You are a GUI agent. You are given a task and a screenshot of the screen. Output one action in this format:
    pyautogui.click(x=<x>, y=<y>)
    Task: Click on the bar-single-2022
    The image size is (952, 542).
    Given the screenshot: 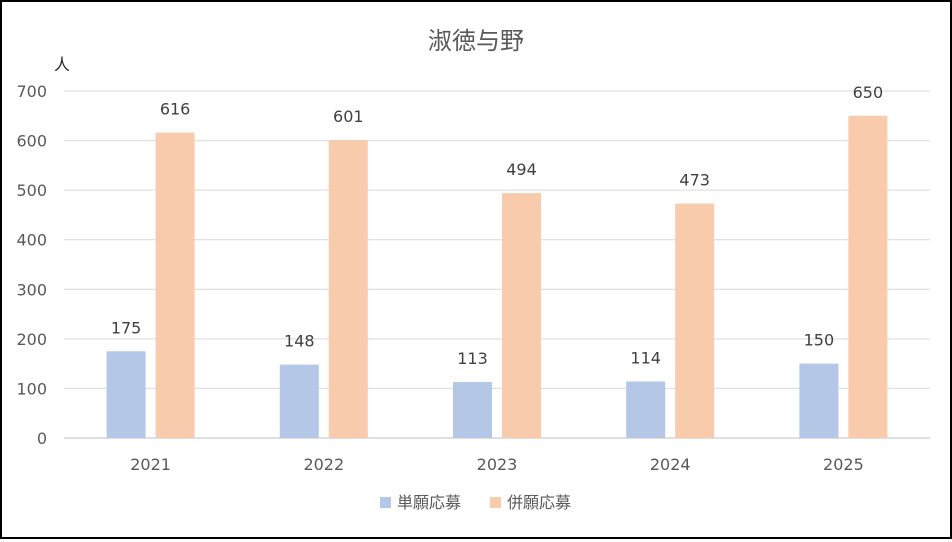 What is the action you would take?
    pyautogui.click(x=299, y=401)
    